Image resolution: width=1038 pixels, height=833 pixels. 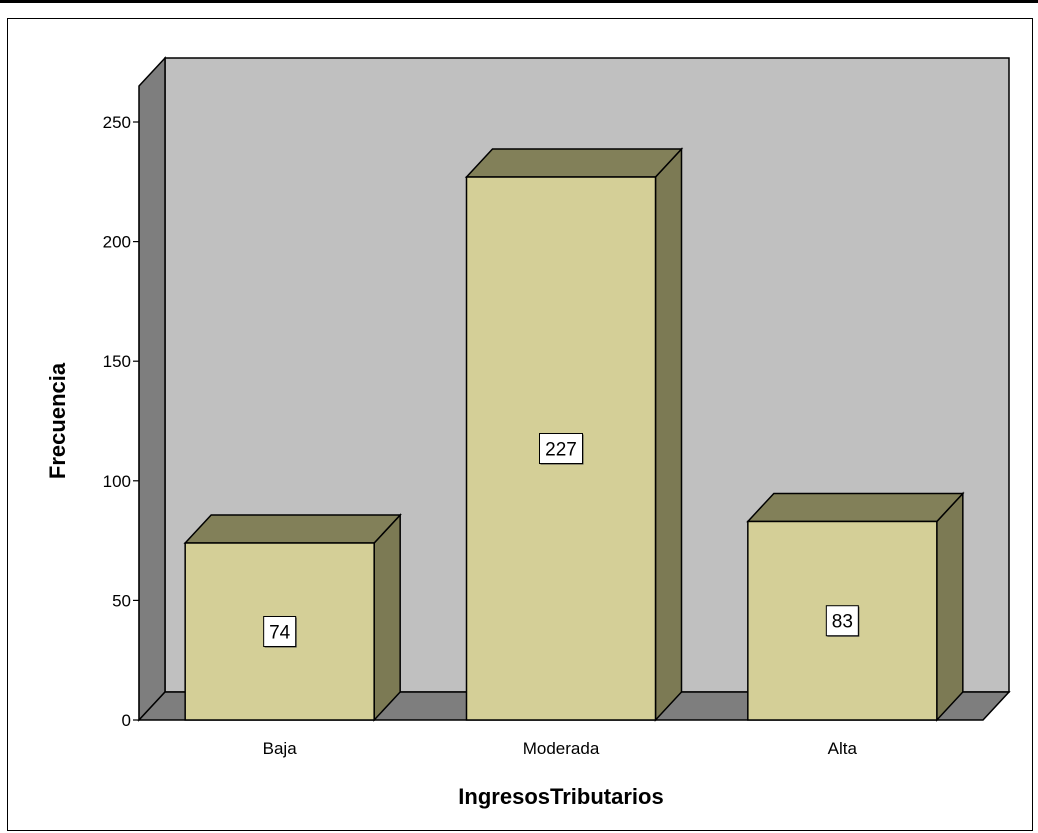 What do you see at coordinates (280, 748) in the screenshot?
I see `x-tick-label: Baja` at bounding box center [280, 748].